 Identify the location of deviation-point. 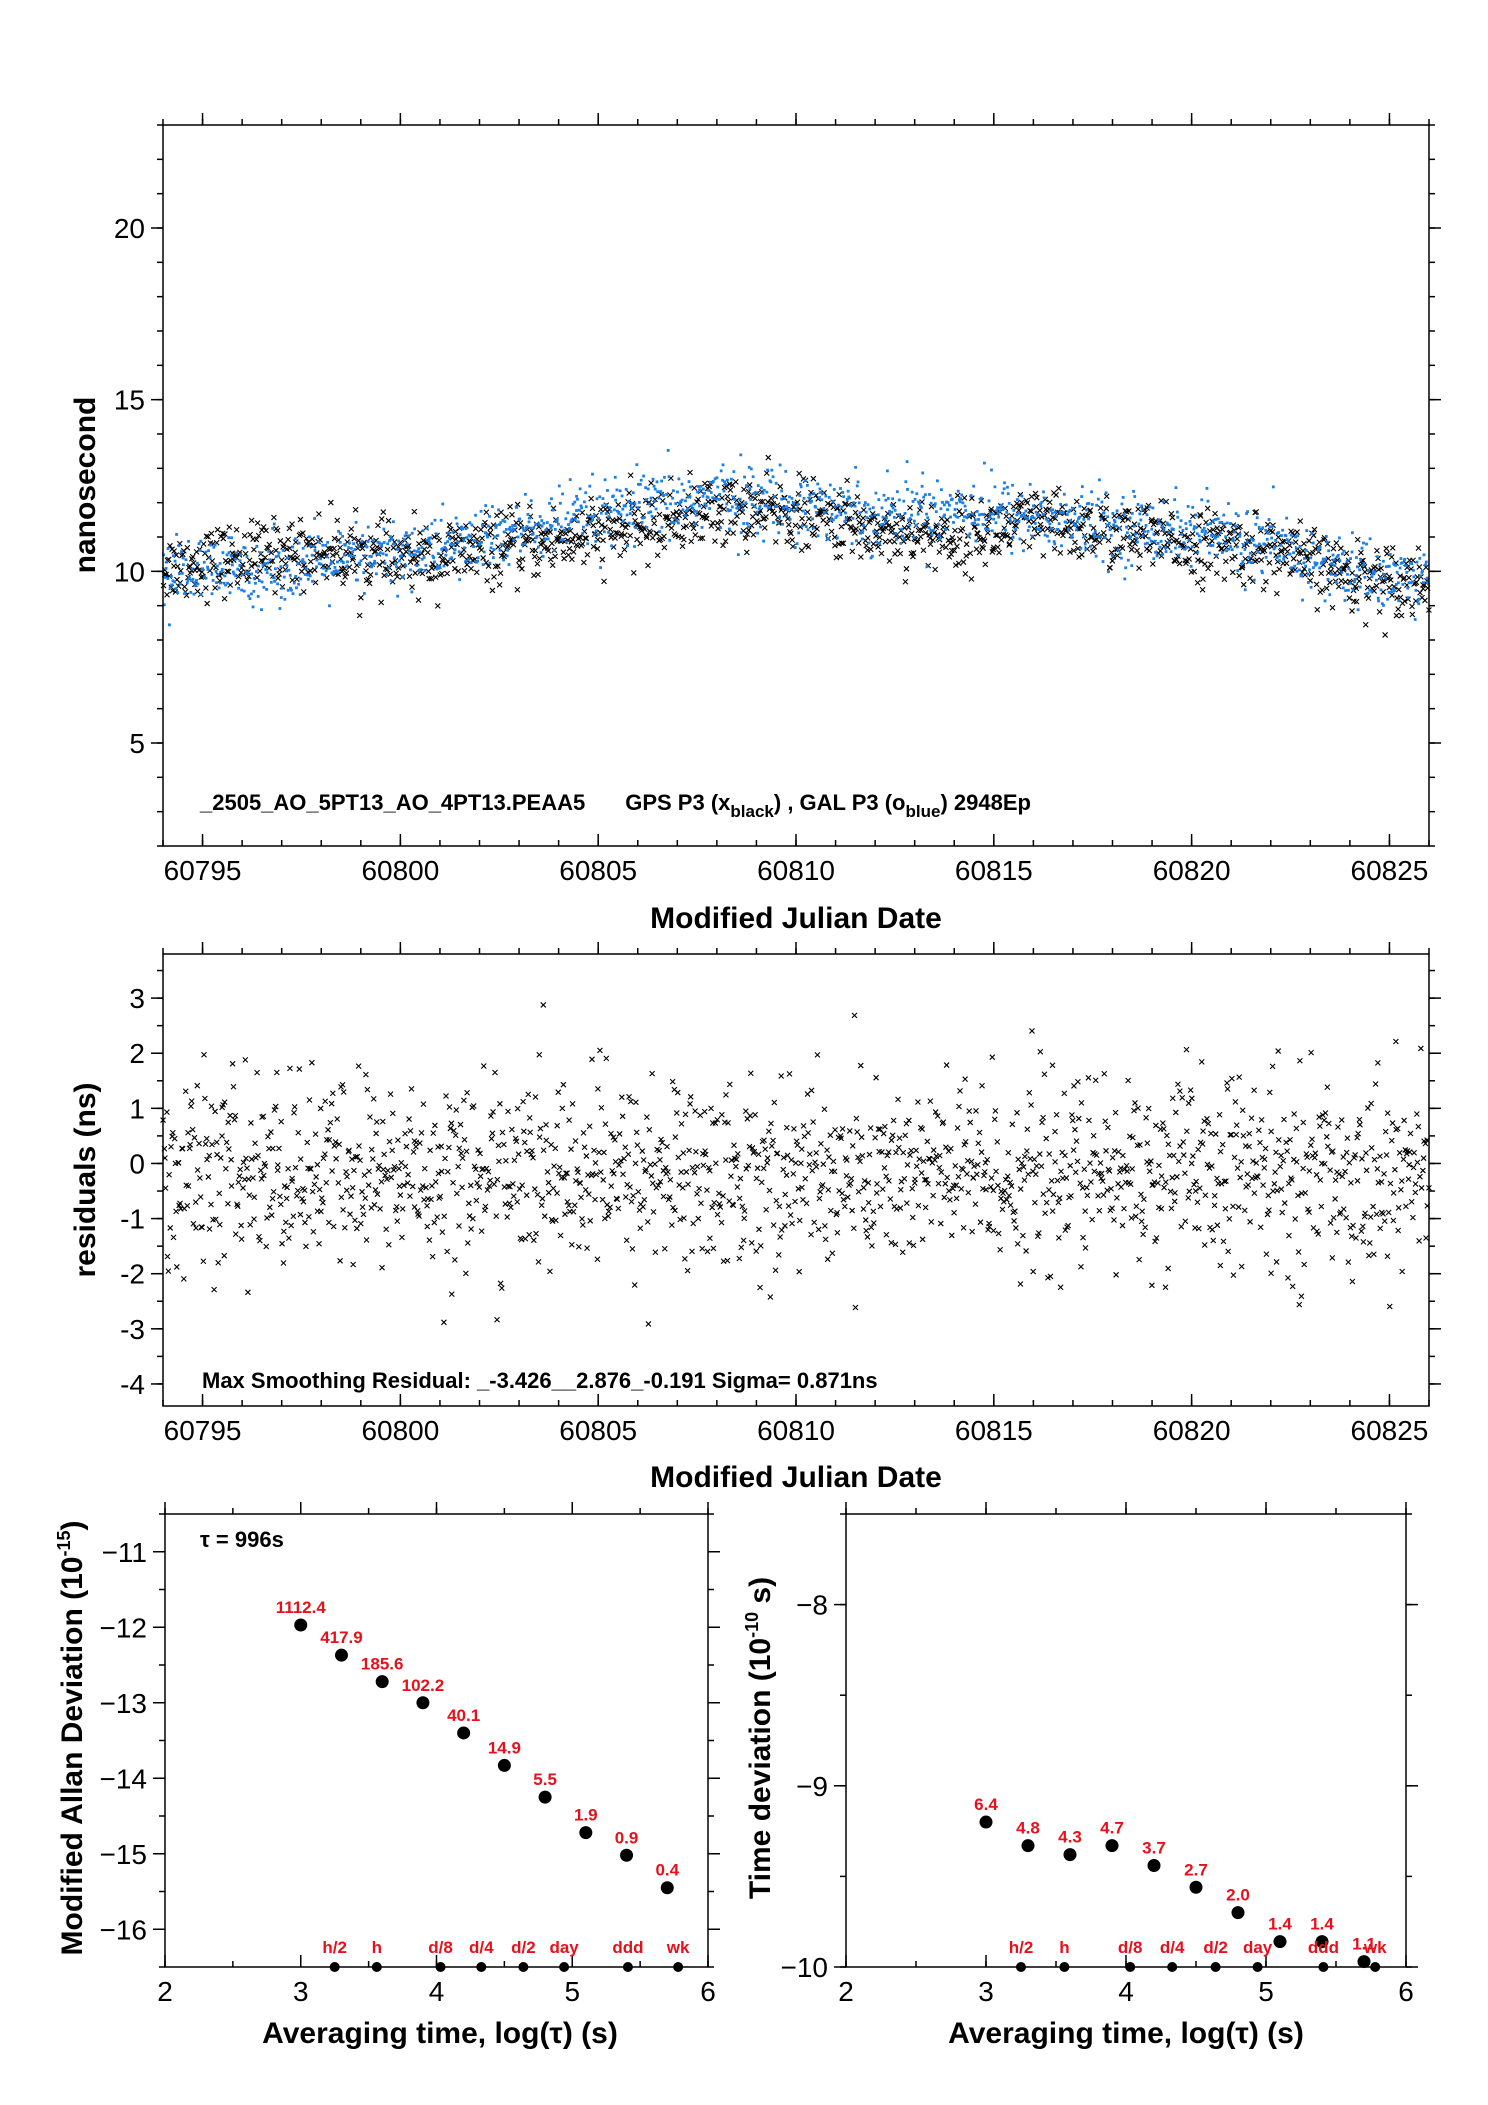
(423, 1703).